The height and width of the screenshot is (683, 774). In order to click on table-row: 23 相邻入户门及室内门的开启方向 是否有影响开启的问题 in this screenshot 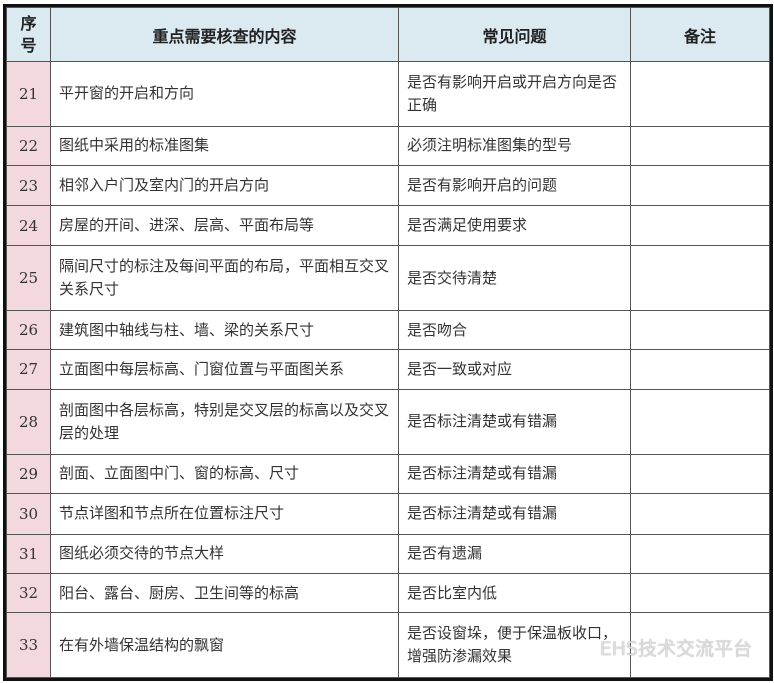, I will do `click(388, 185)`.